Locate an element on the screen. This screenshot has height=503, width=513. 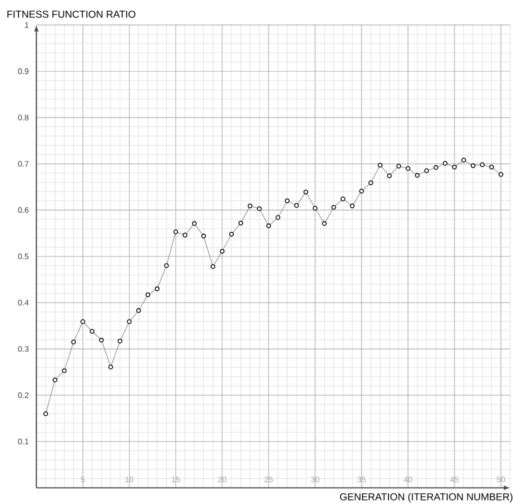
y-axis-title: FITNESS FUNCTION RATIO is located at coordinates (71, 14).